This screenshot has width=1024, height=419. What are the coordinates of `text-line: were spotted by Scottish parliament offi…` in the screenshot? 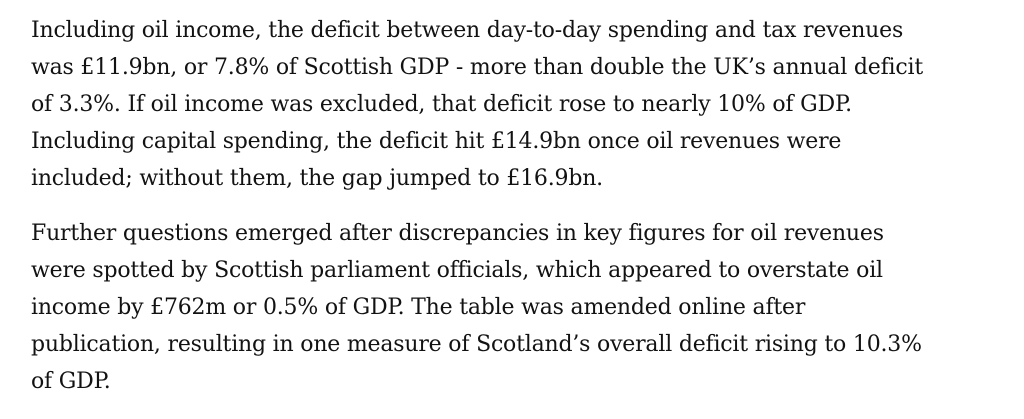 It's located at (457, 270).